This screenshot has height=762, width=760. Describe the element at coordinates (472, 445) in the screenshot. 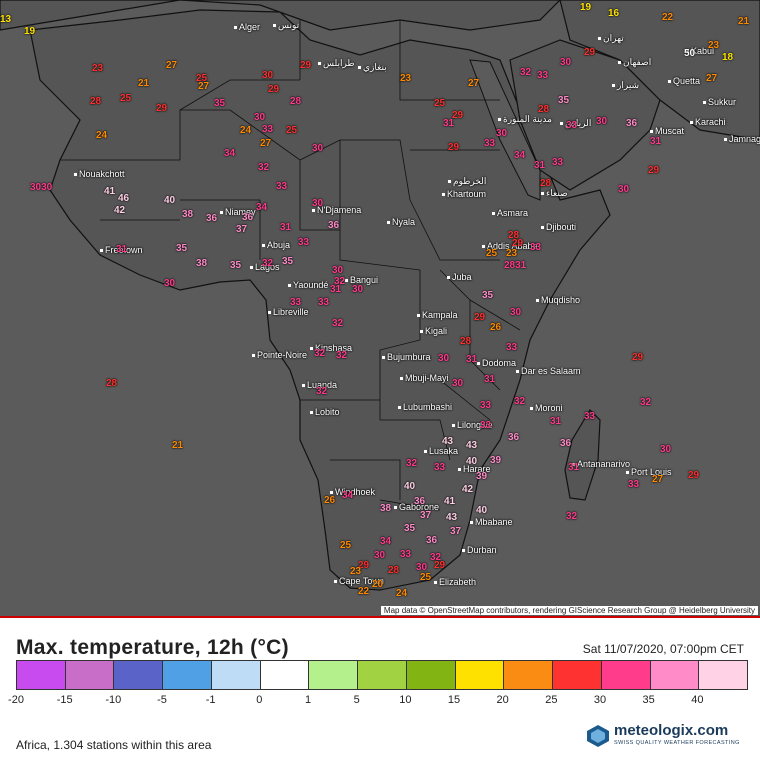

I see `station-temperature: 43` at that location.